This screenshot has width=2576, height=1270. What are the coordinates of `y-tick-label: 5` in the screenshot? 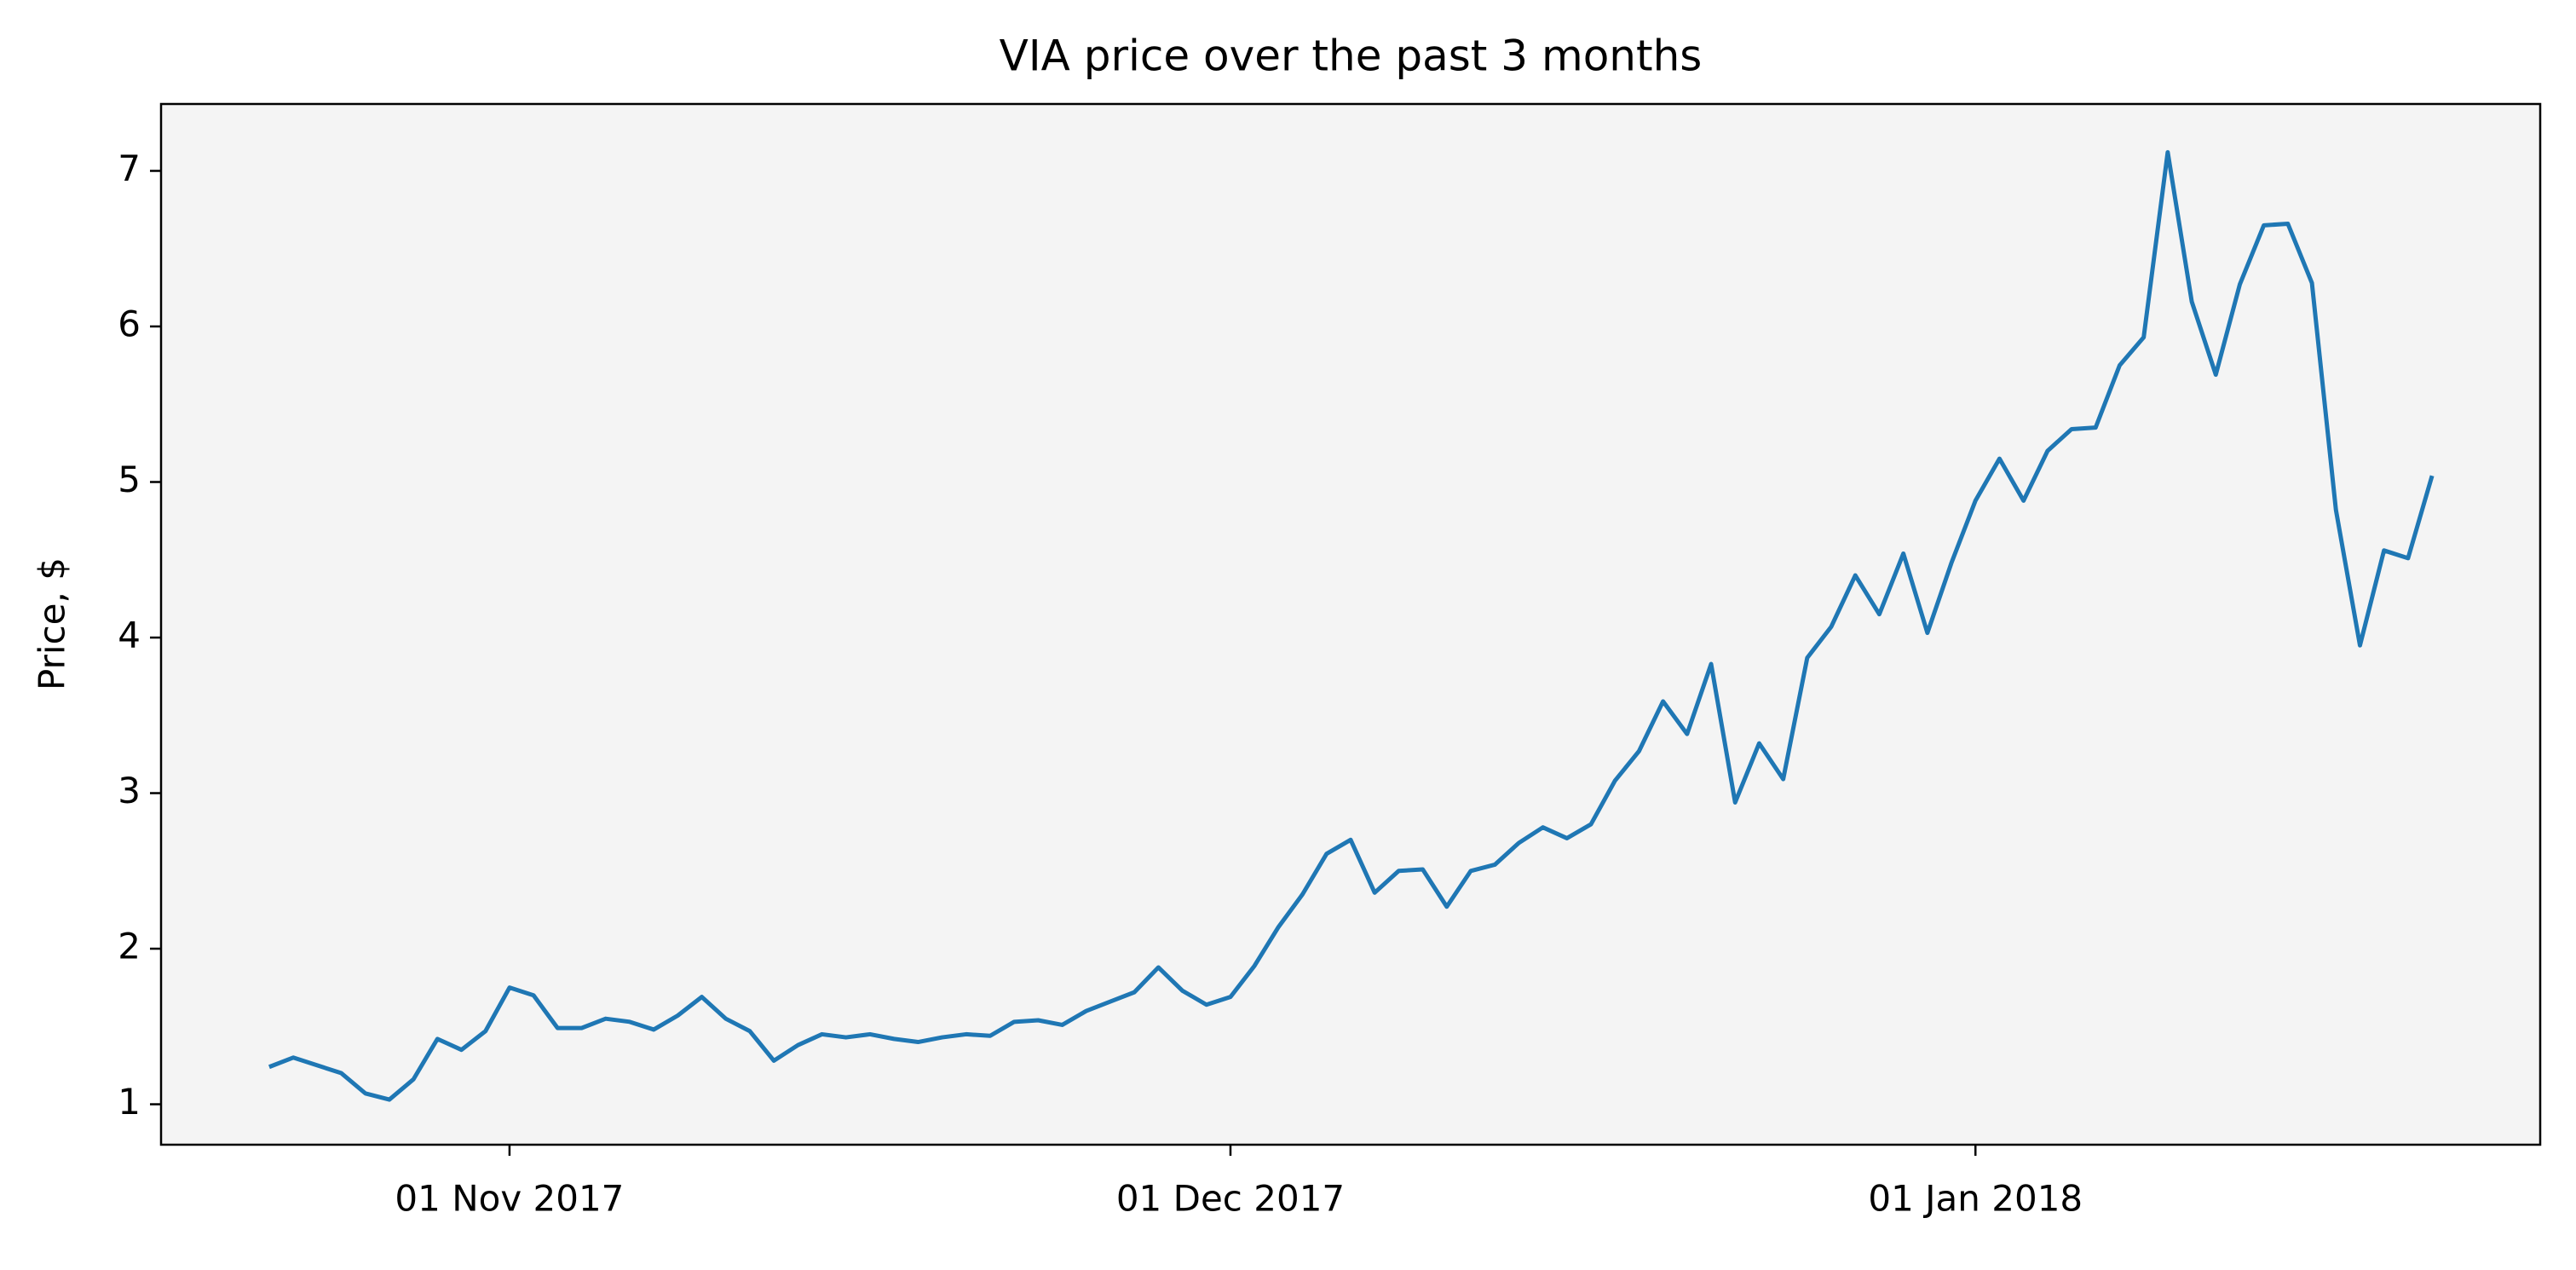 It's located at (129, 479).